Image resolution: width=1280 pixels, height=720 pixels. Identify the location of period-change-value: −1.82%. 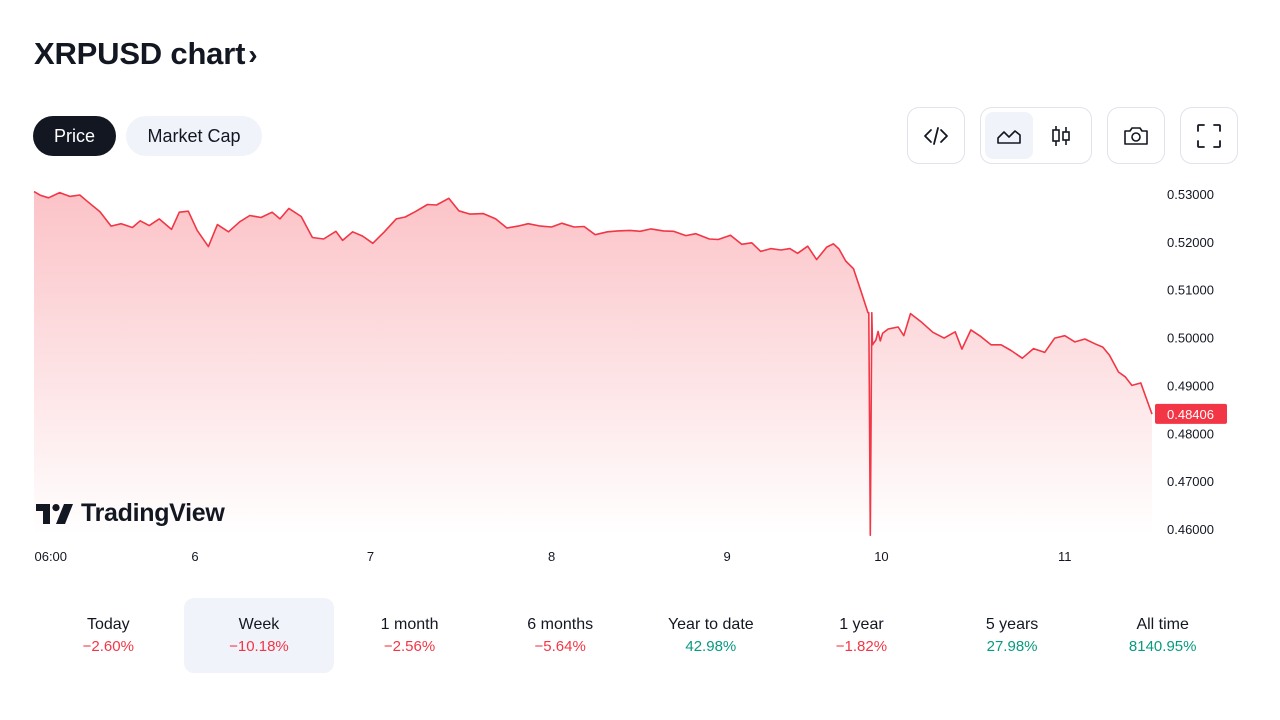
(861, 646).